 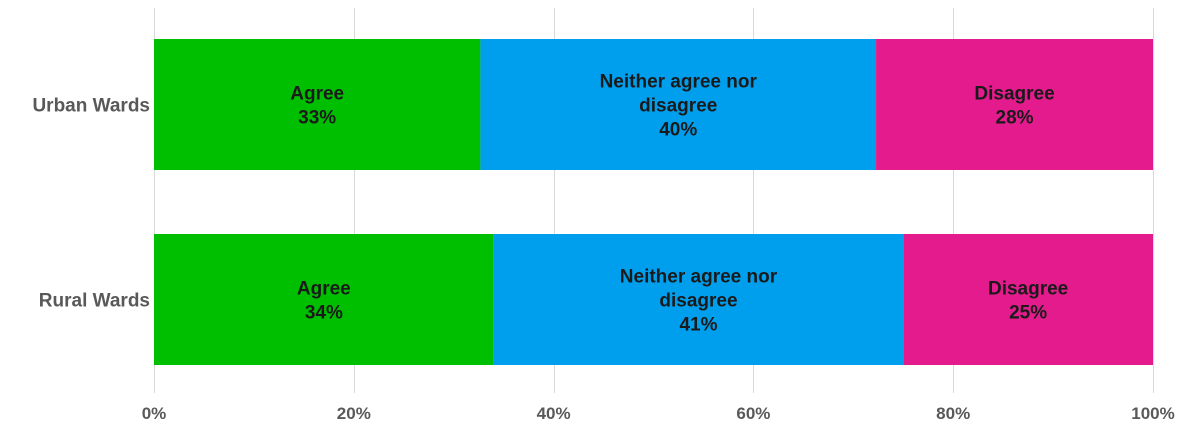 I want to click on x-tick-label: 100%, so click(x=1152, y=413).